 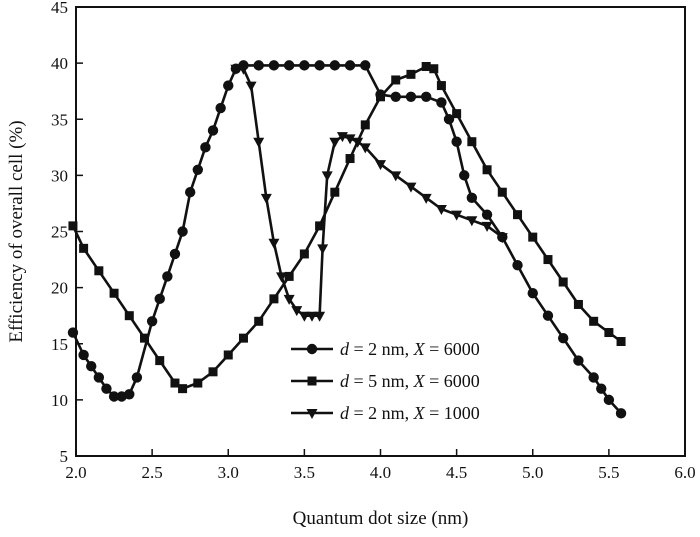 I want to click on x-tick-label: 6.0, so click(x=684, y=472).